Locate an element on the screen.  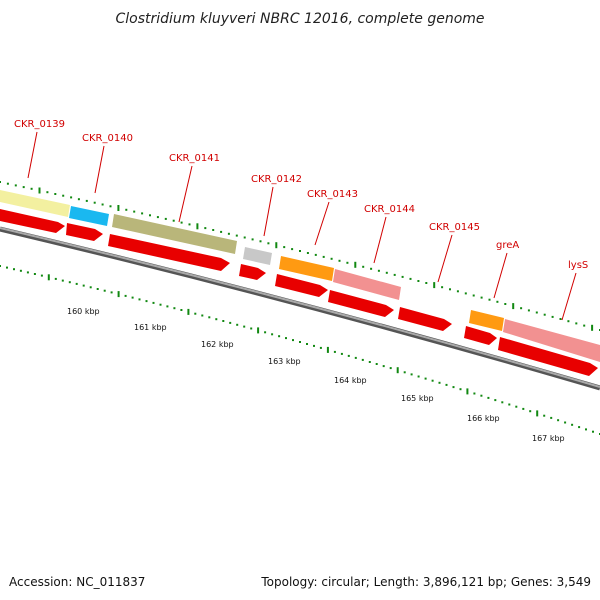
scale-label: 160 kbp is located at coordinates (83, 311).